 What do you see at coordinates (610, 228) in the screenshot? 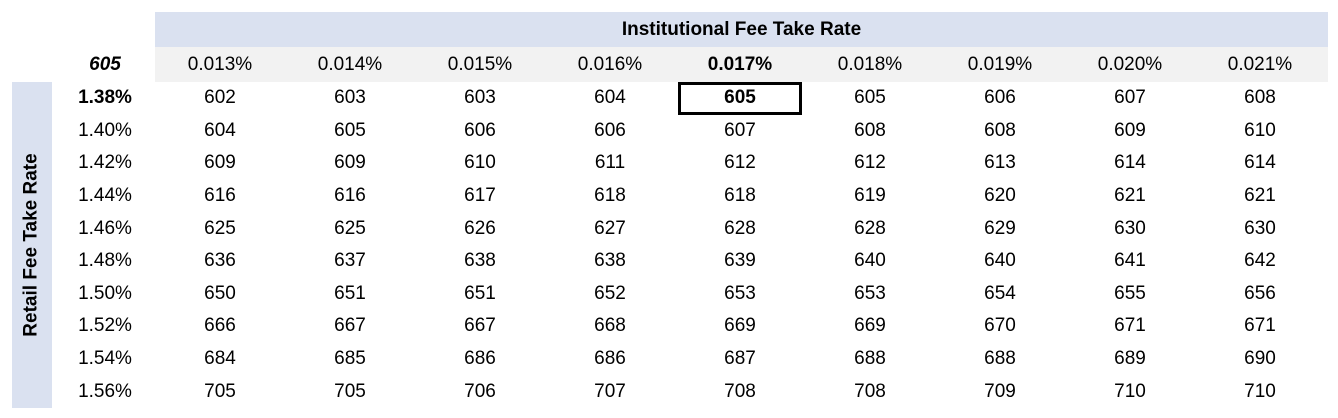
I see `cell: 627` at bounding box center [610, 228].